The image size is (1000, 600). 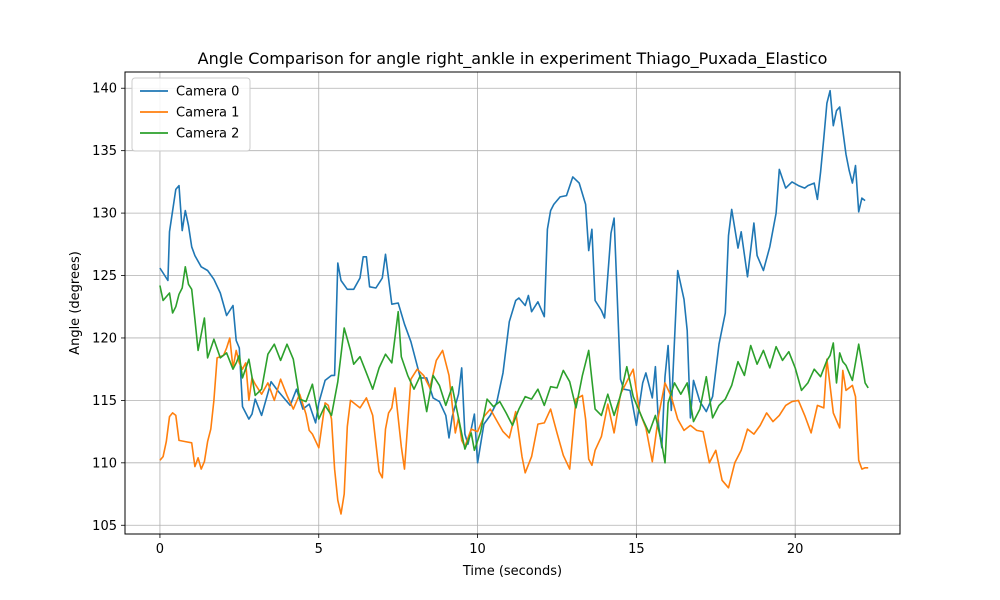 What do you see at coordinates (104, 276) in the screenshot?
I see `y-tick-label: 125` at bounding box center [104, 276].